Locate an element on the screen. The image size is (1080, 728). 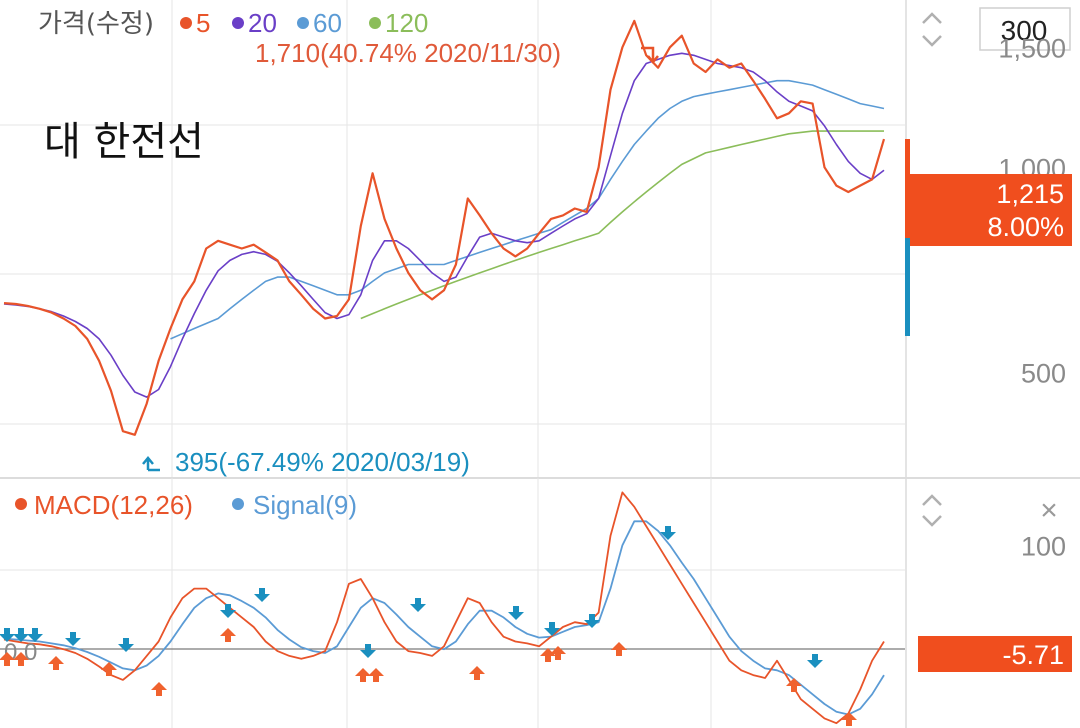
legend-label-ma5: 5 is located at coordinates (203, 23).